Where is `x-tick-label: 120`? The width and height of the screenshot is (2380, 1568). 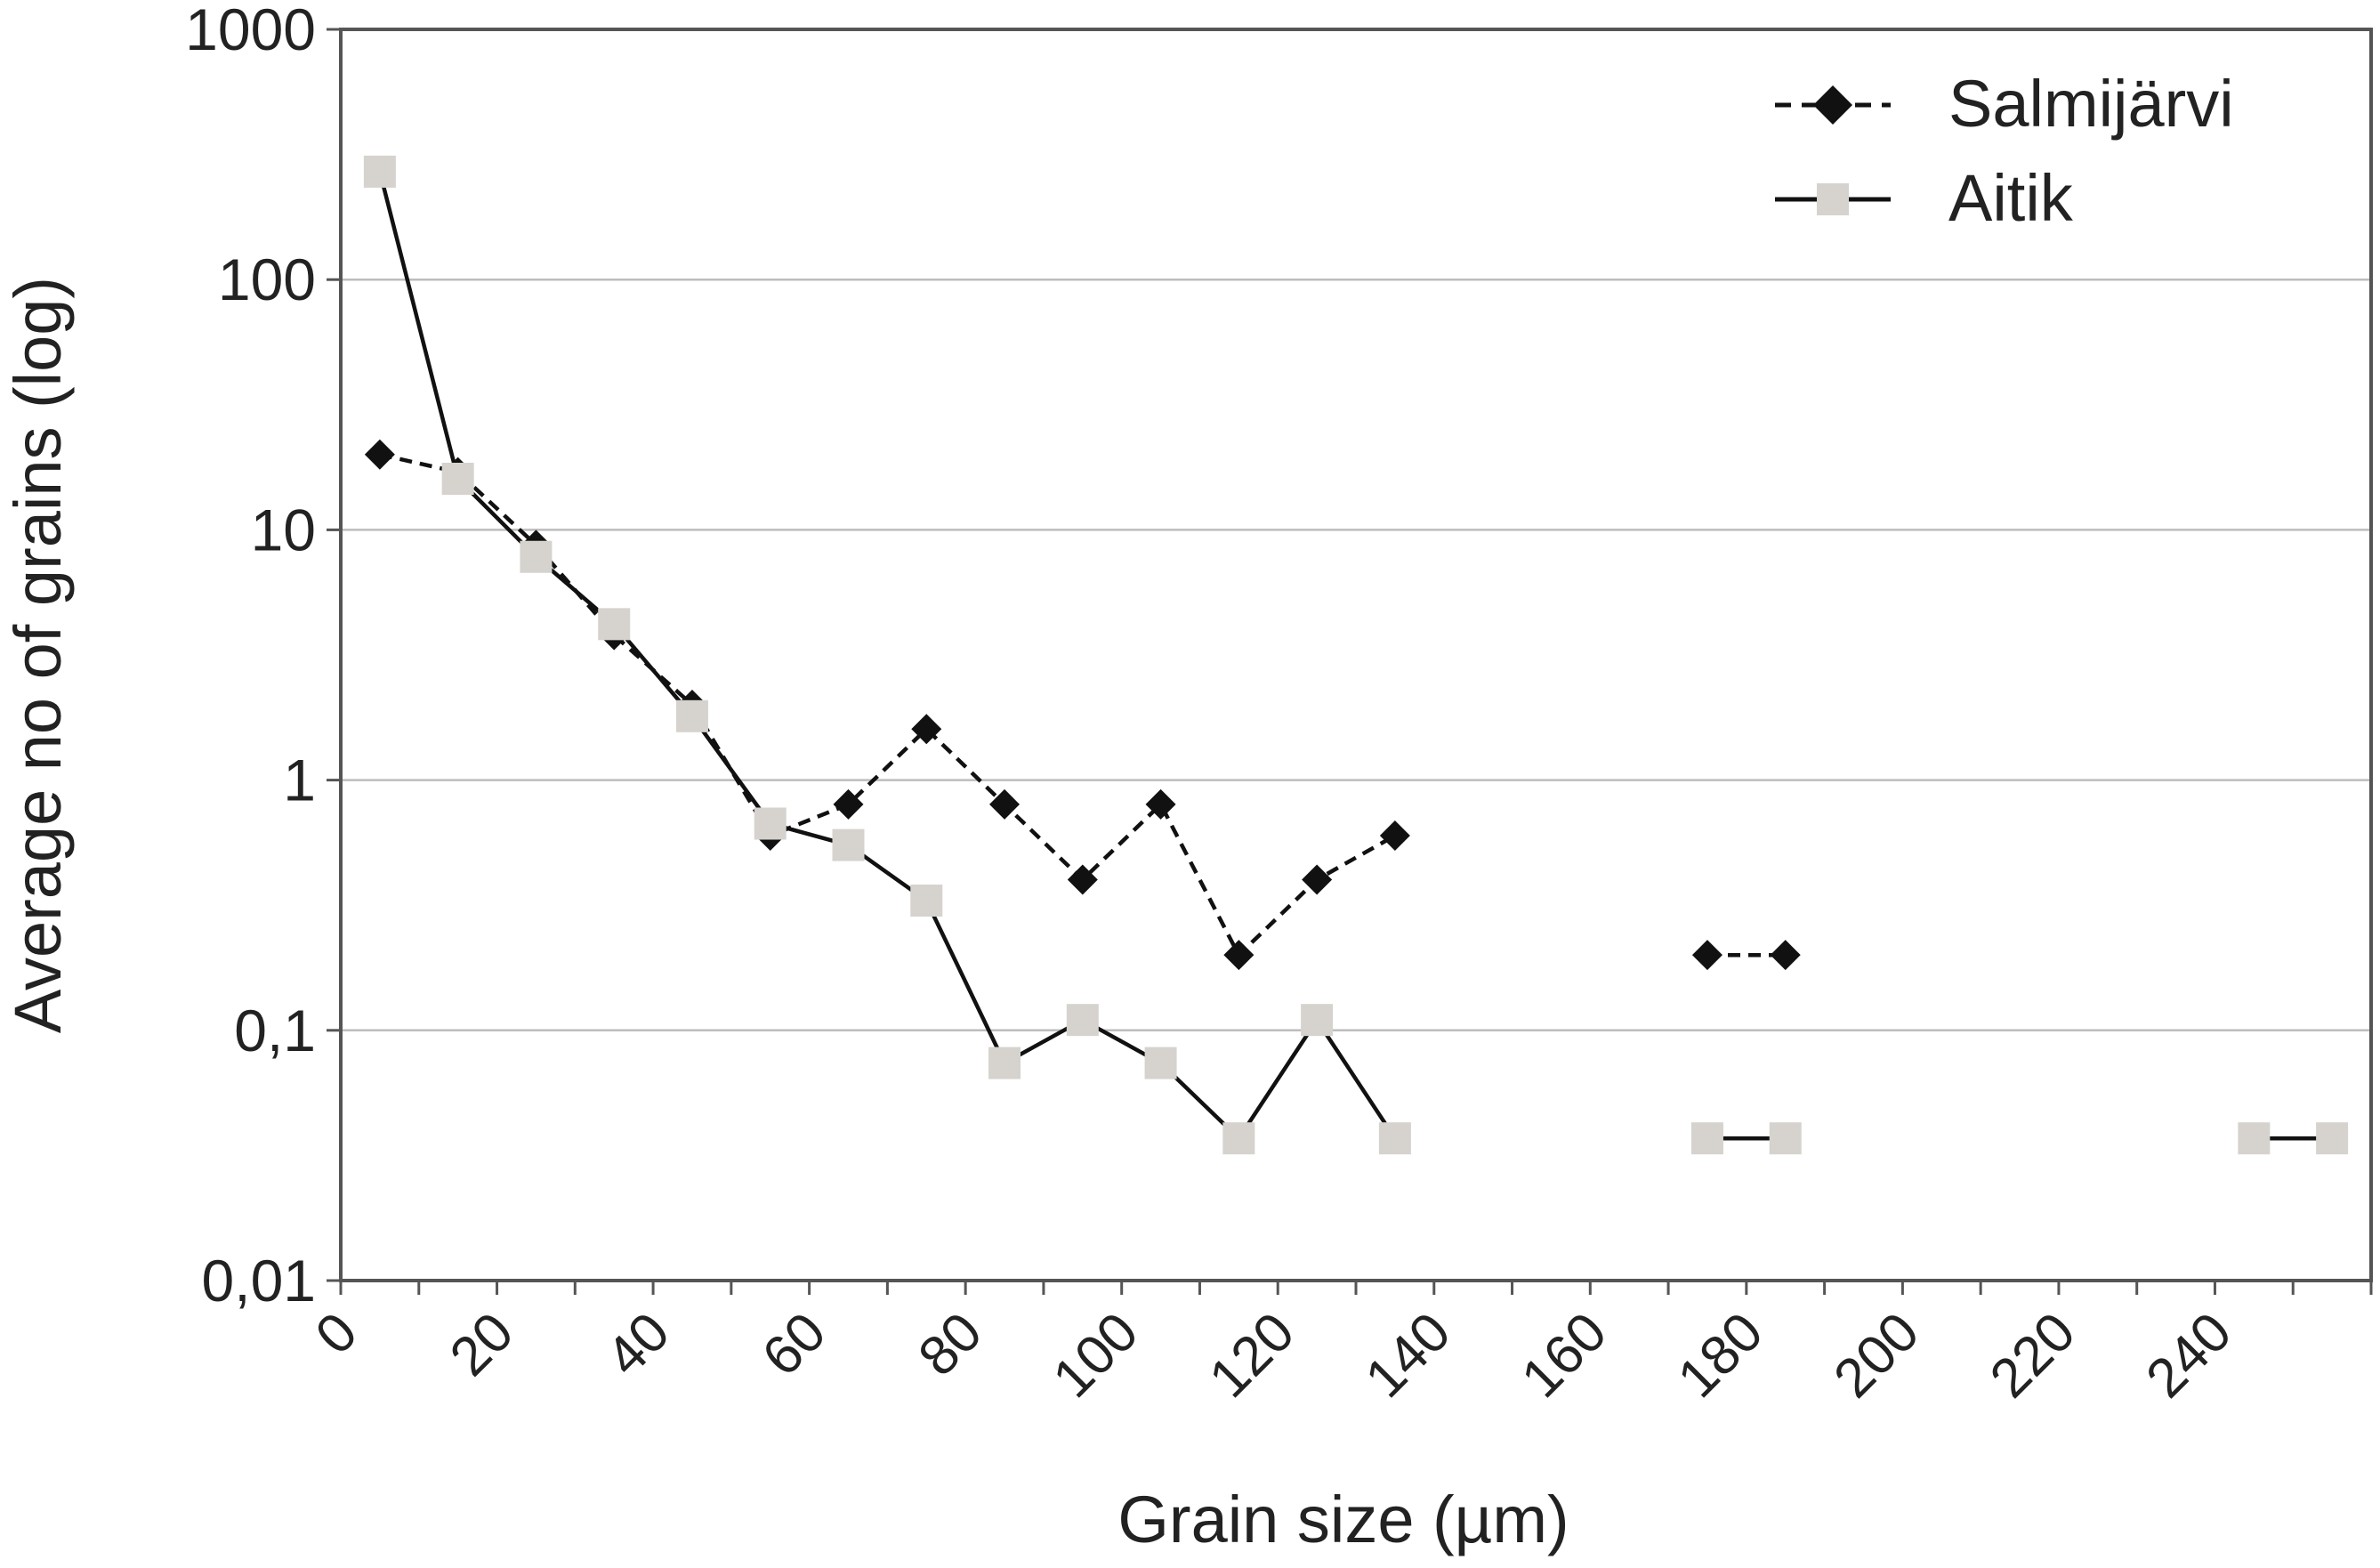 x-tick-label: 120 is located at coordinates (1252, 1355).